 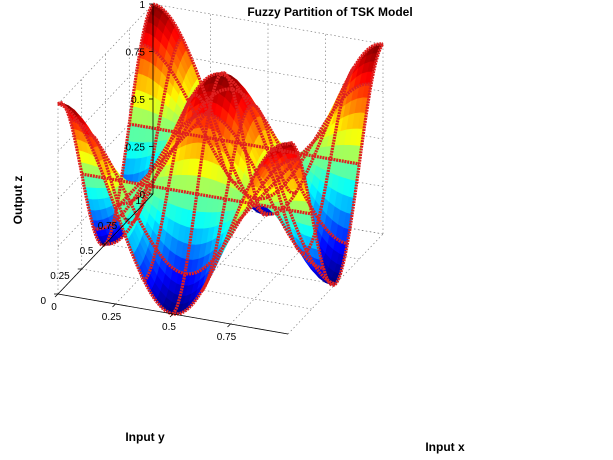 I want to click on chart-title: Fuzzy Partition of TSK Model, so click(x=329, y=12).